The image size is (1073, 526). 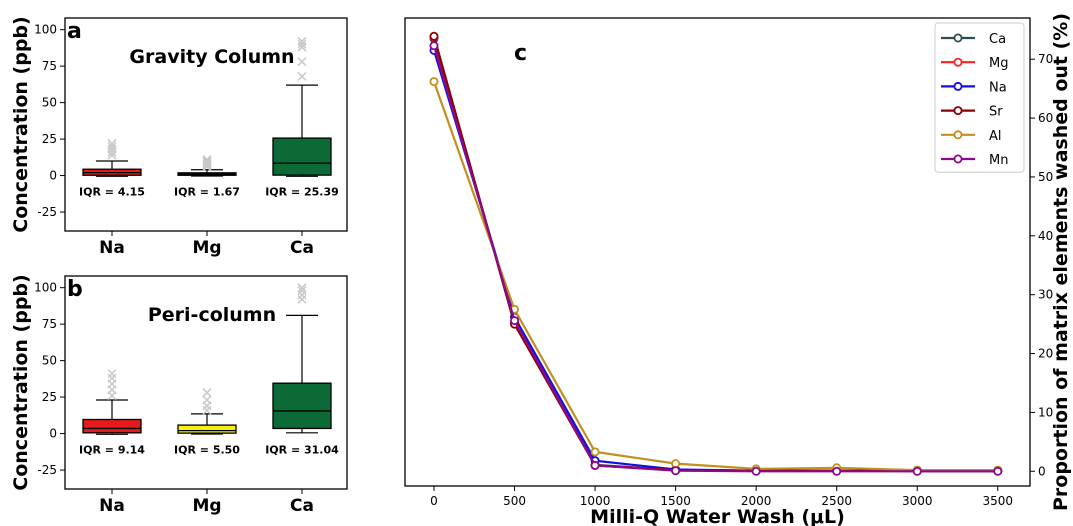 I want to click on x-axis-label: Milli-Q Water Wash (μL), so click(x=717, y=516).